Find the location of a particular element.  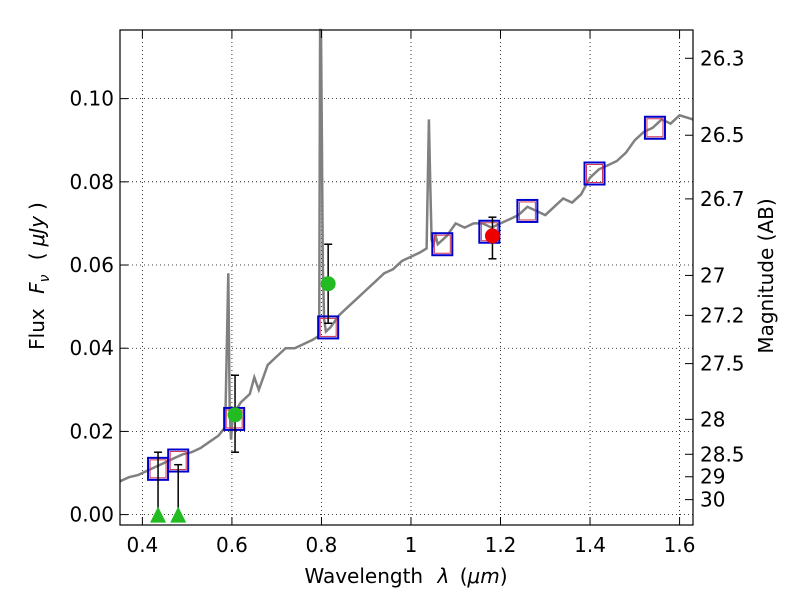

y-tick-label: 0.10 is located at coordinates (91, 99).